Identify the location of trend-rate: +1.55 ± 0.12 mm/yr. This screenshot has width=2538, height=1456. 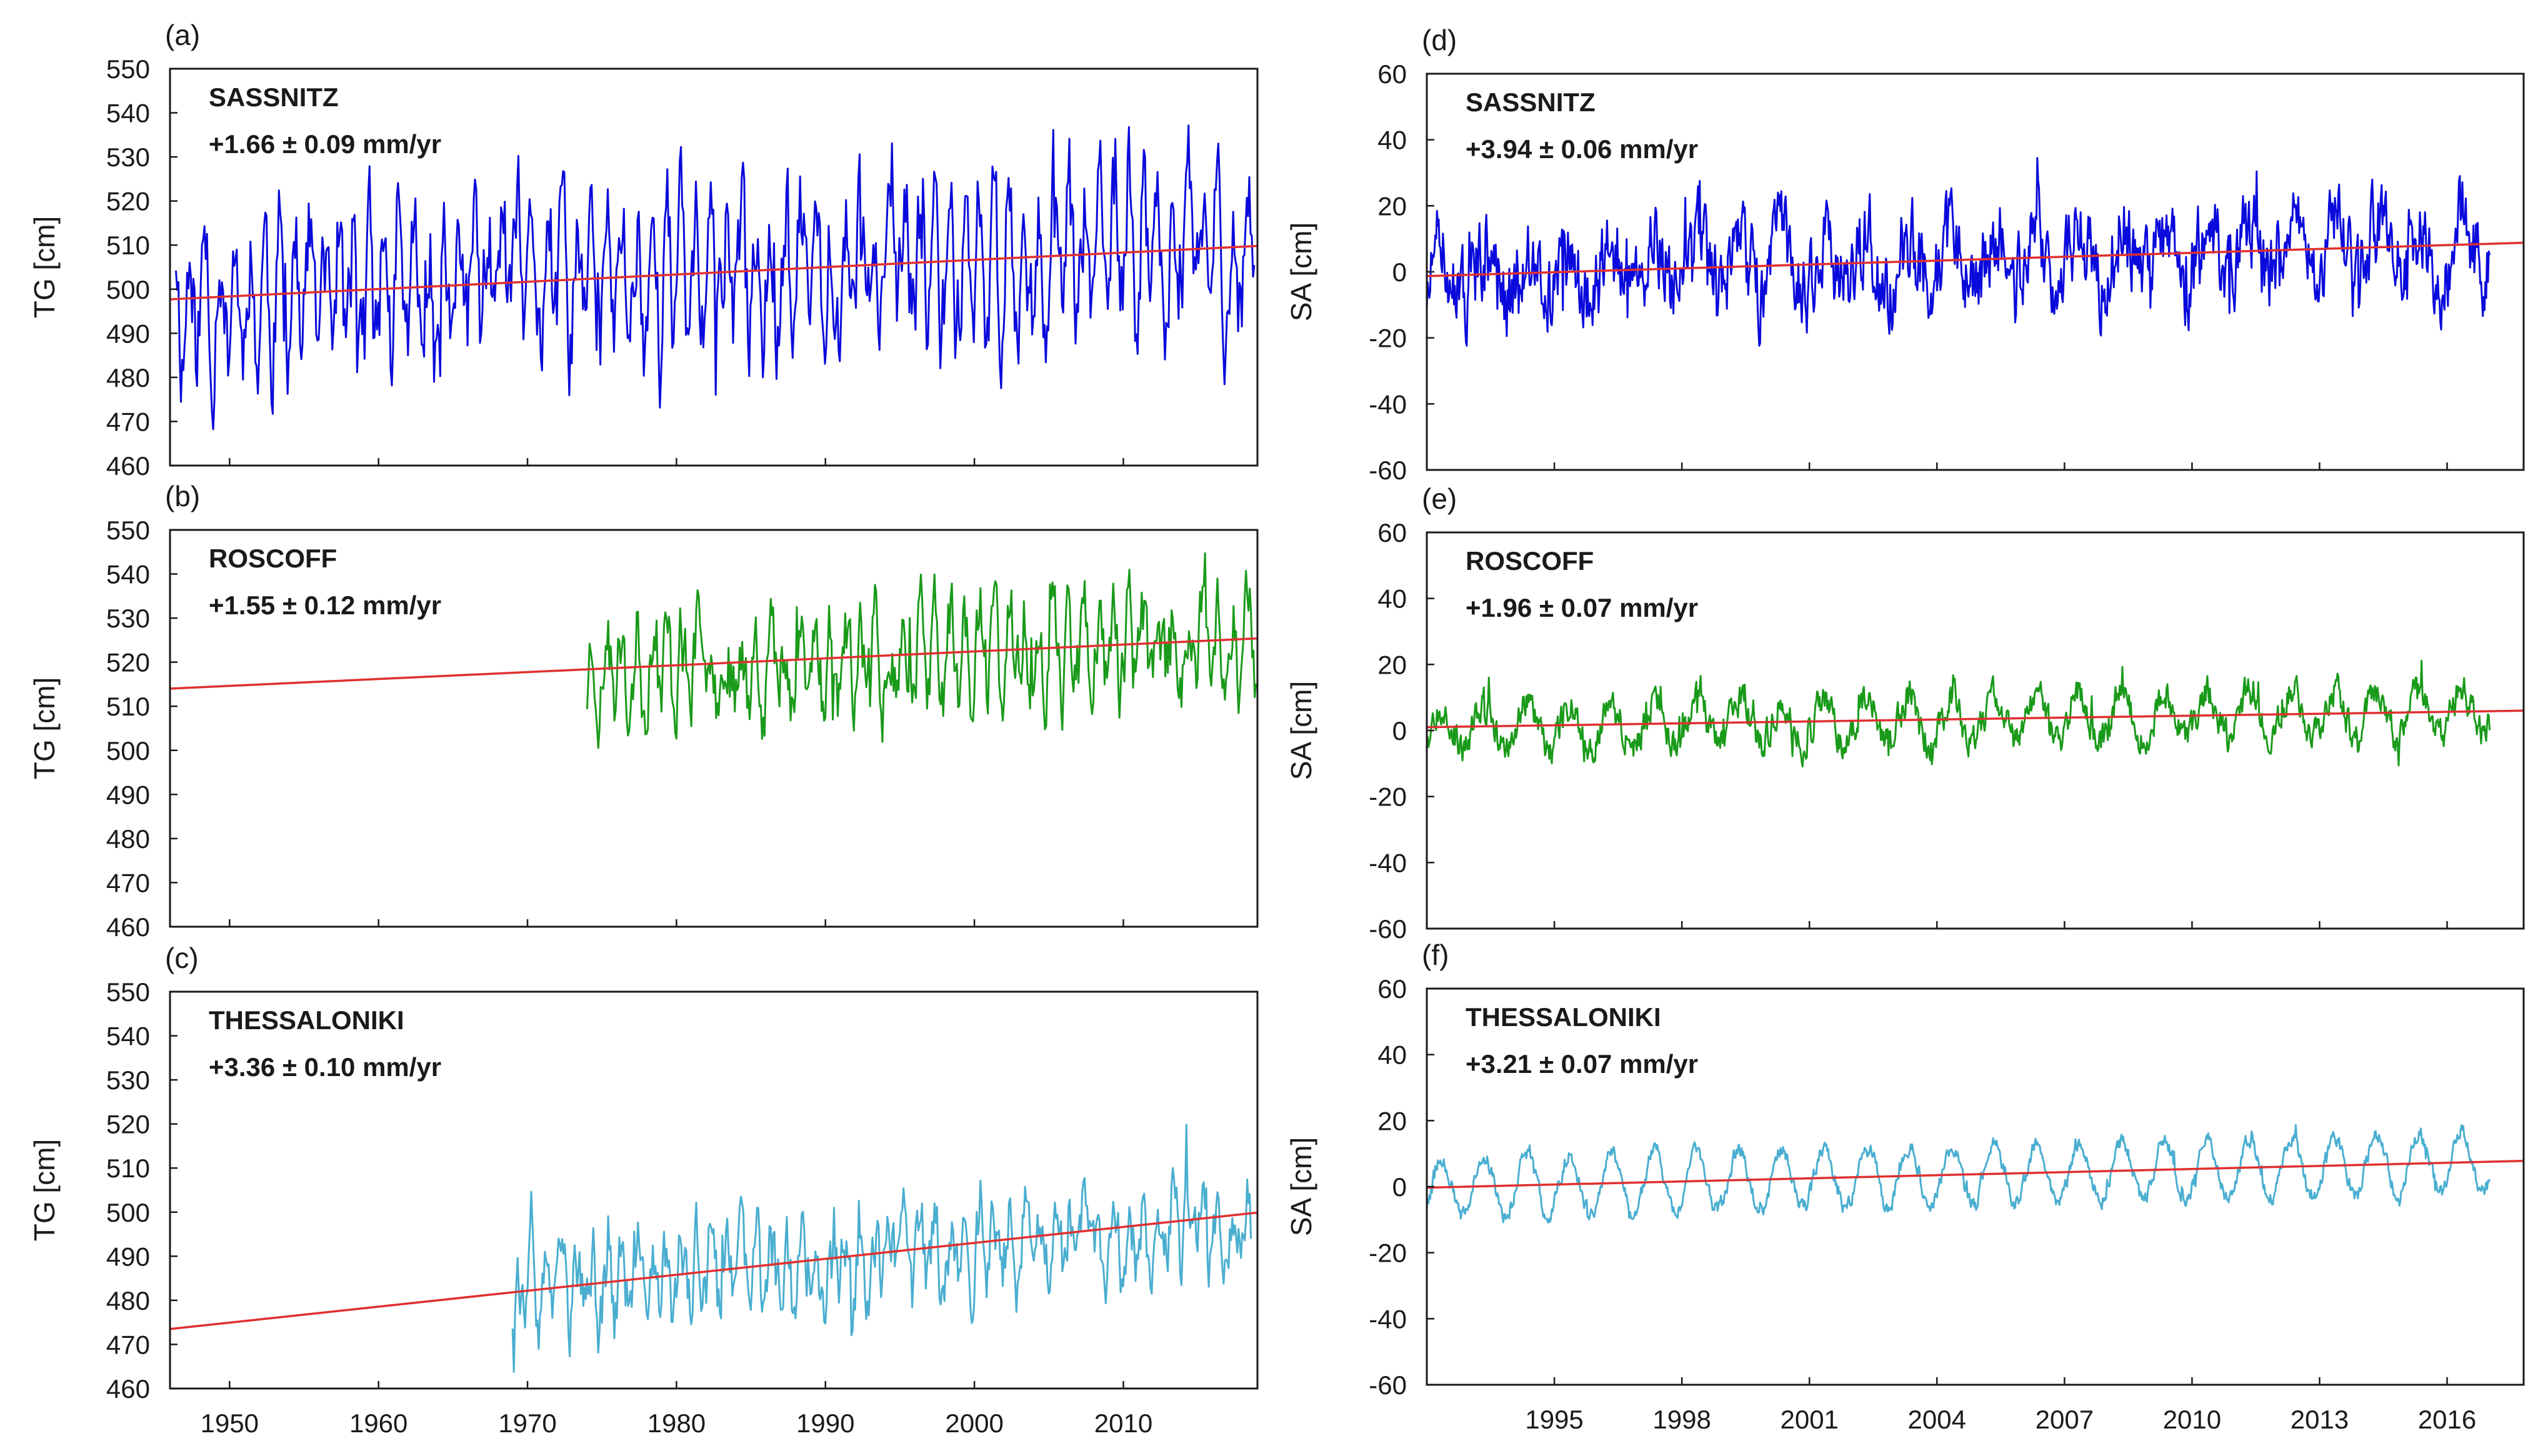
(325, 605).